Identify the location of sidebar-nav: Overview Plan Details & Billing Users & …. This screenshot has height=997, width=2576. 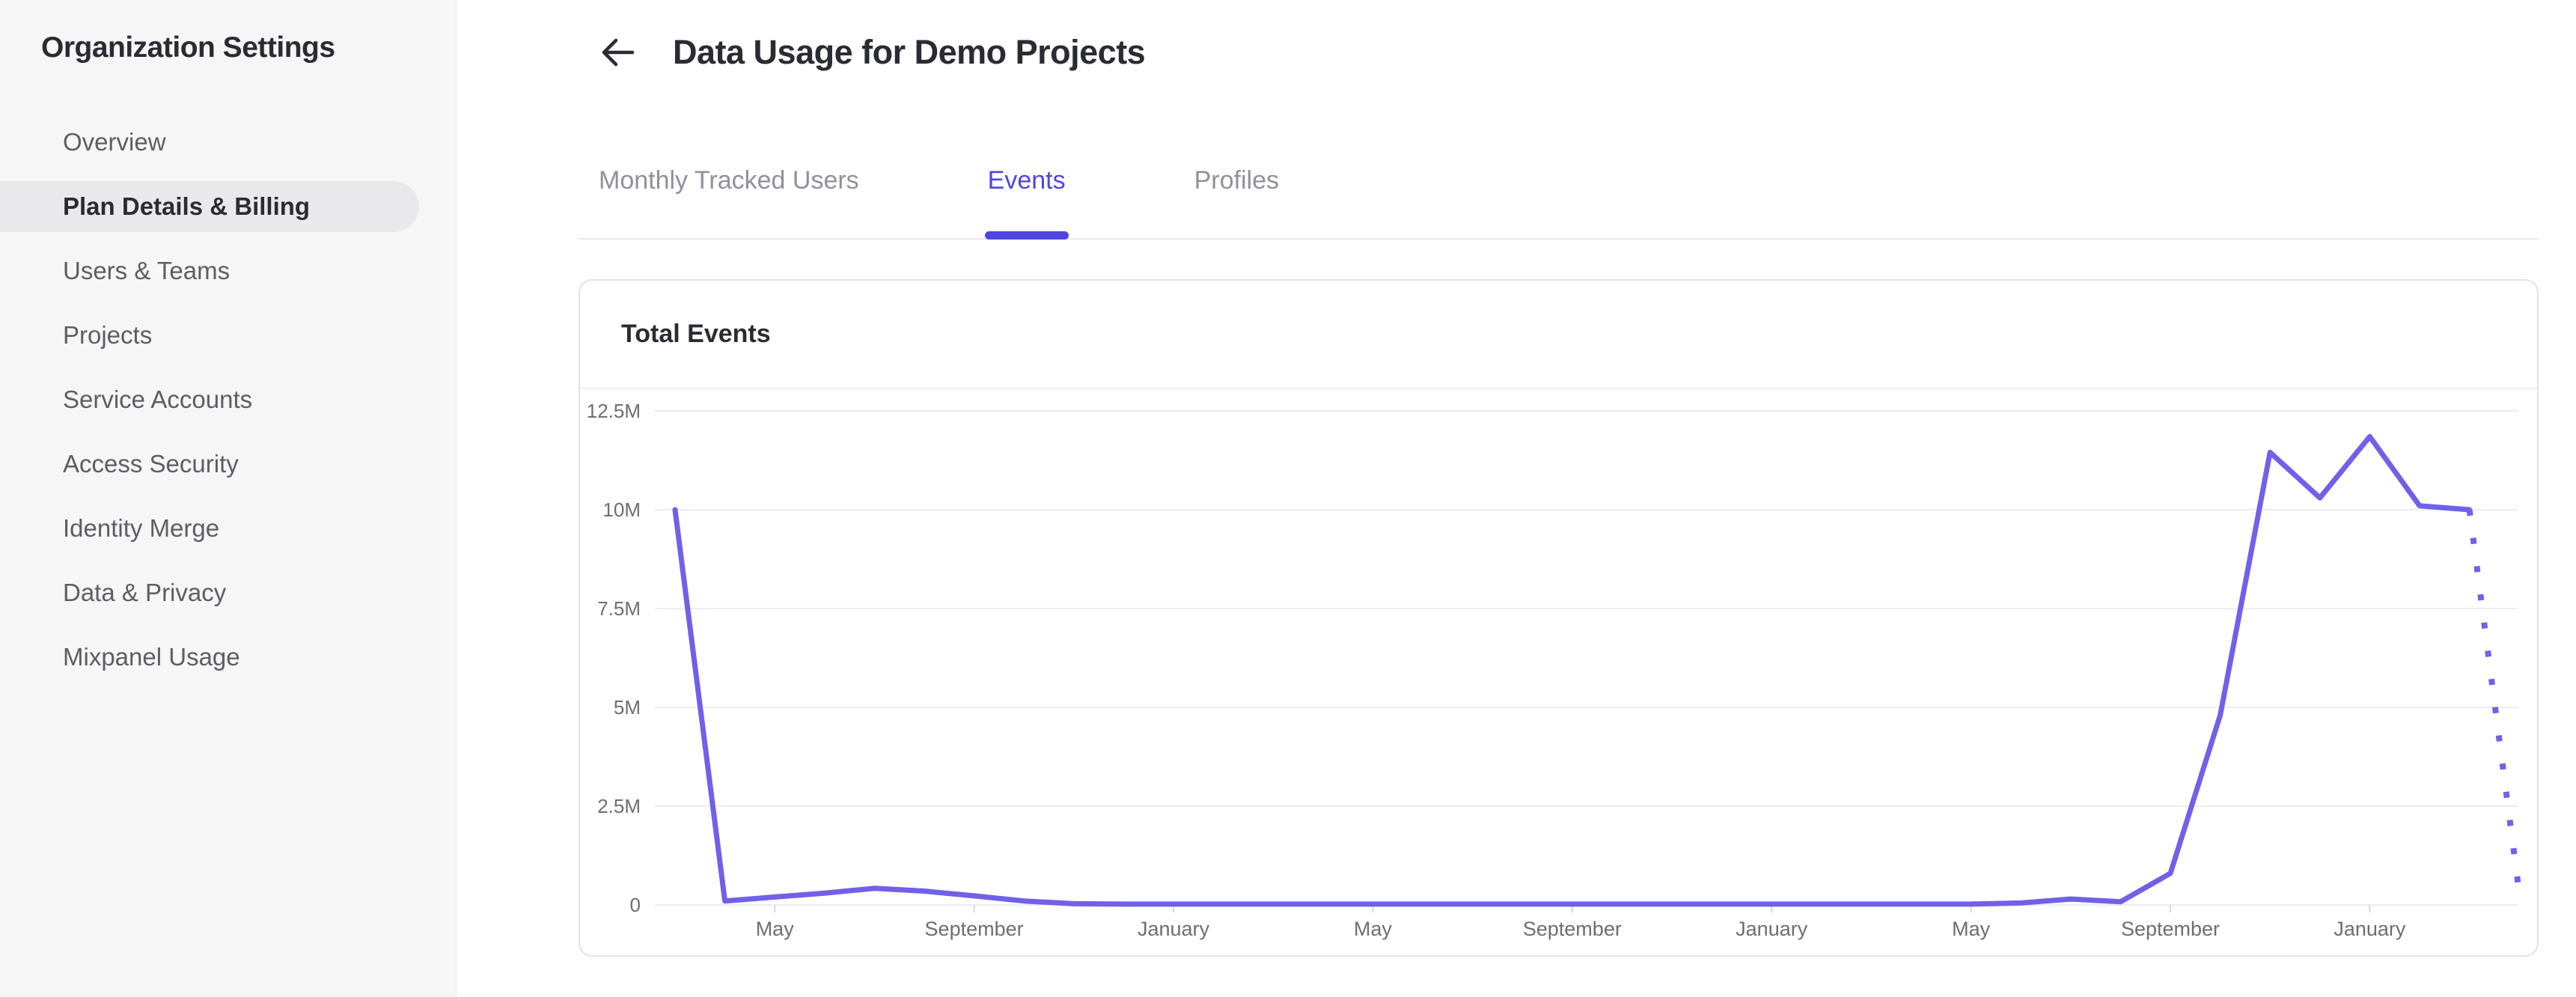
(228, 400).